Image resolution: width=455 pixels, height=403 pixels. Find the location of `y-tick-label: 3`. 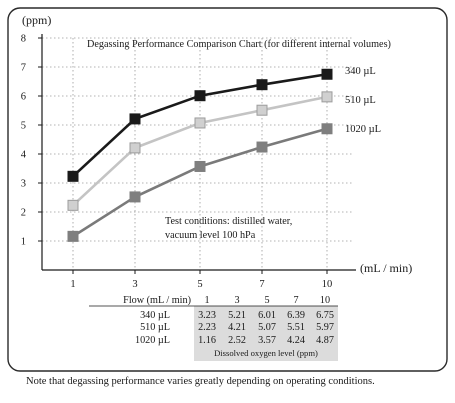

y-tick-label: 3 is located at coordinates (23, 184).